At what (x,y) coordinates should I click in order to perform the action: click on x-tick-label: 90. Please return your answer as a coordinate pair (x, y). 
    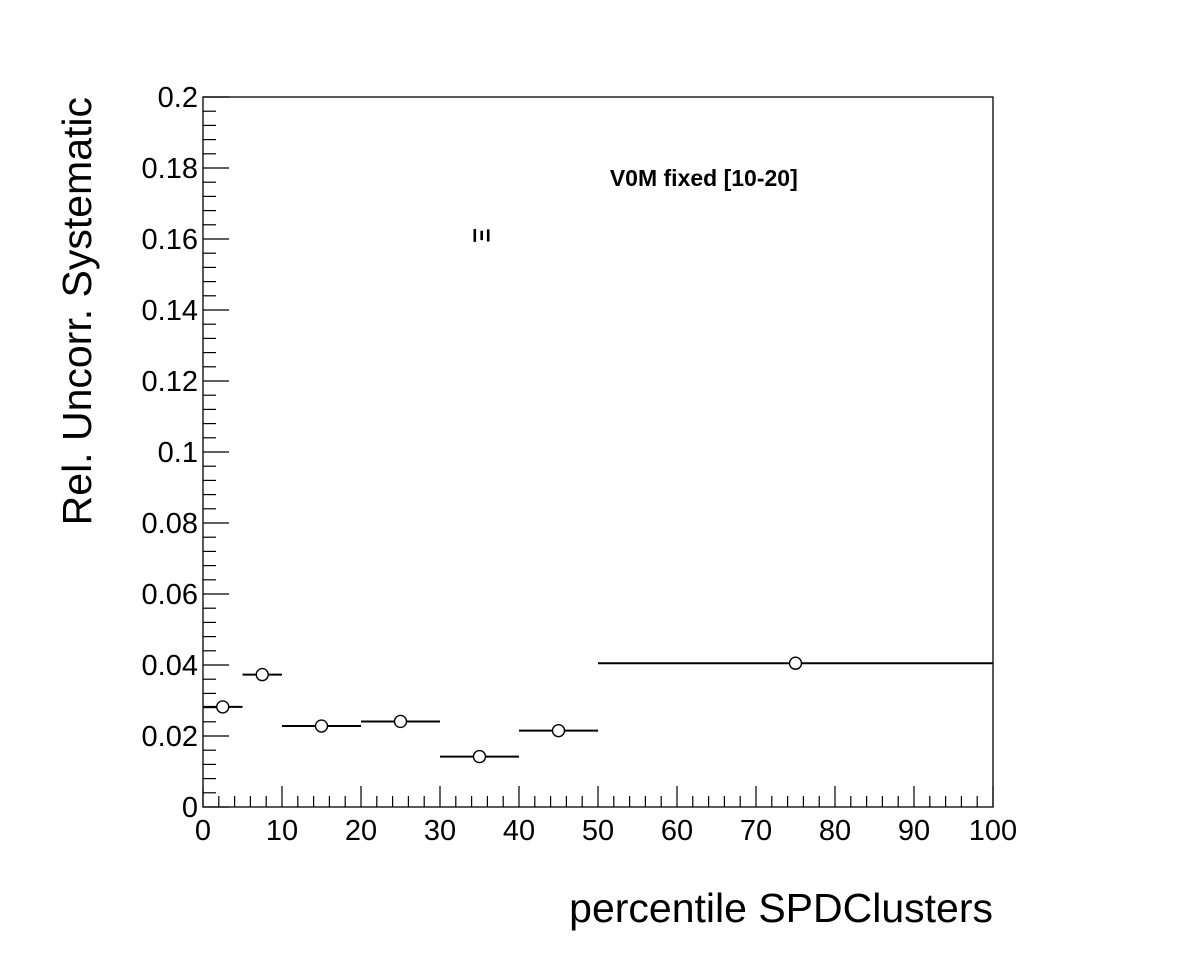
    Looking at the image, I should click on (914, 831).